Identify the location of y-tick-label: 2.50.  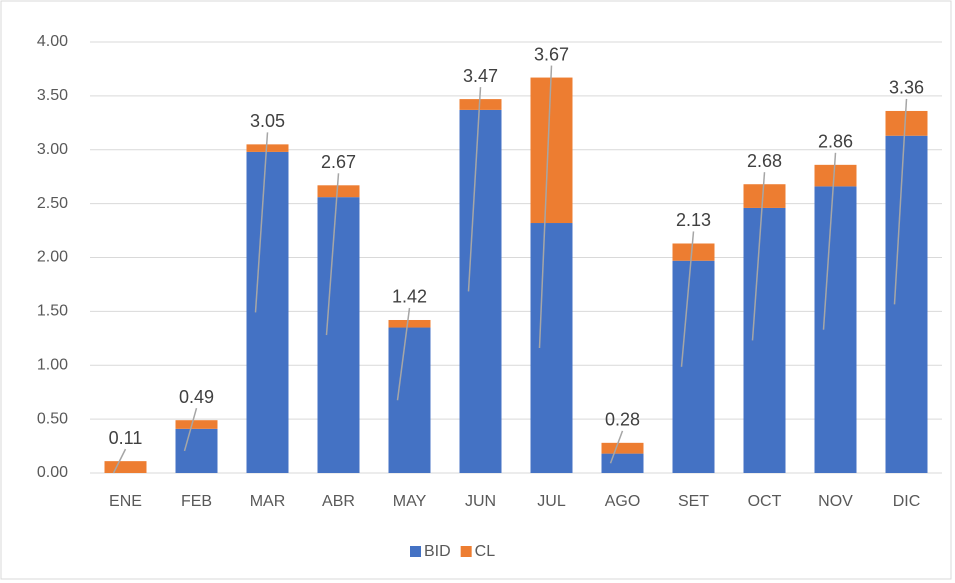
(52, 203).